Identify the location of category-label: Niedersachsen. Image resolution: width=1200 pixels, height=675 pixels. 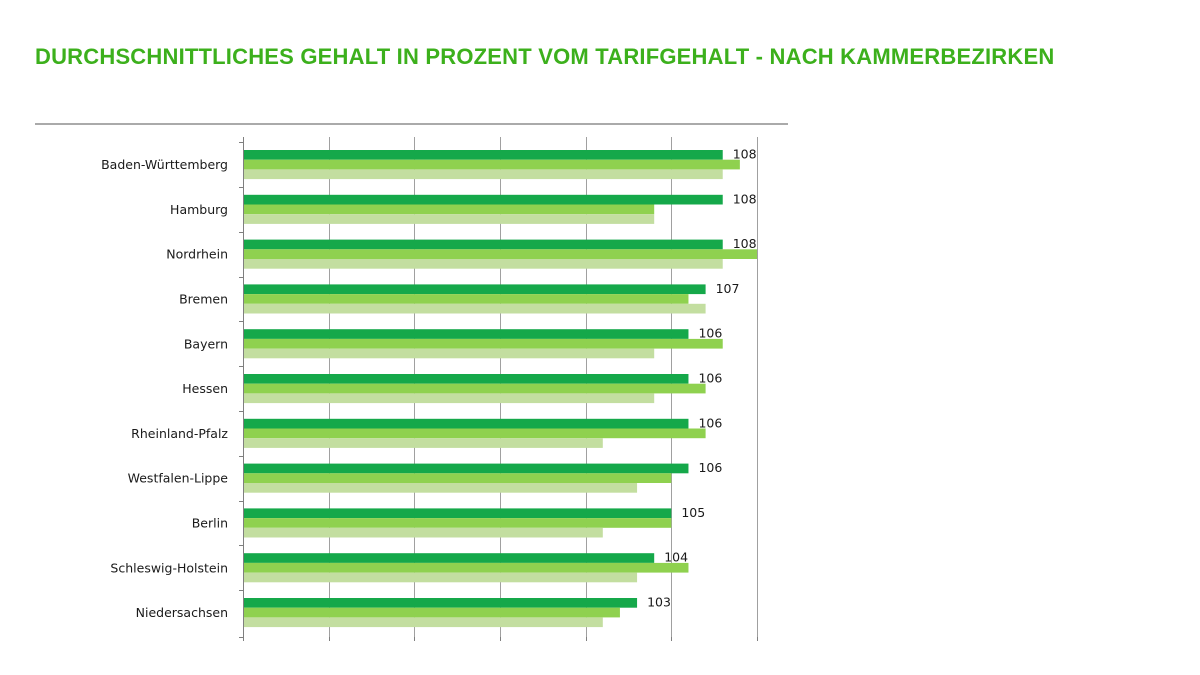
(182, 612).